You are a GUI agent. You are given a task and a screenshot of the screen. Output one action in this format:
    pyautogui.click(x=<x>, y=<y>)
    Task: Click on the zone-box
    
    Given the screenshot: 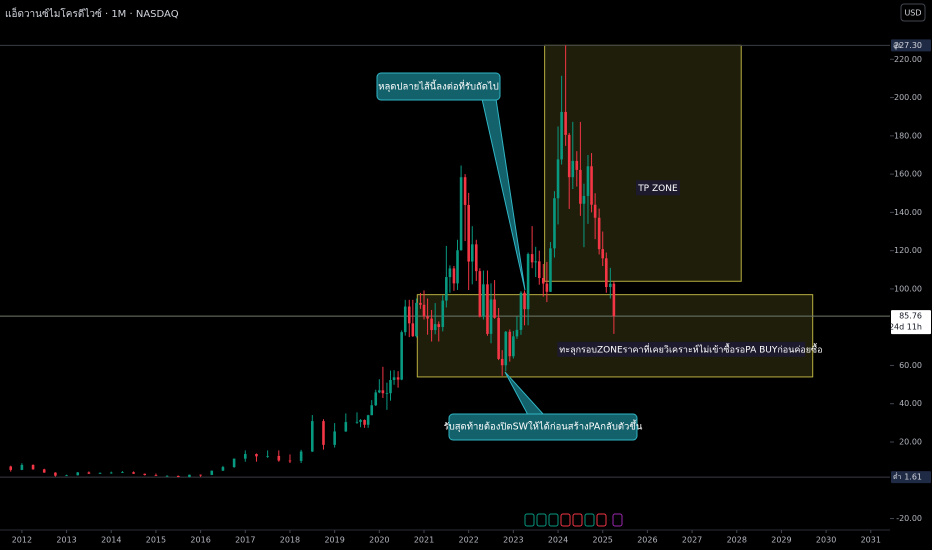 What is the action you would take?
    pyautogui.click(x=643, y=163)
    